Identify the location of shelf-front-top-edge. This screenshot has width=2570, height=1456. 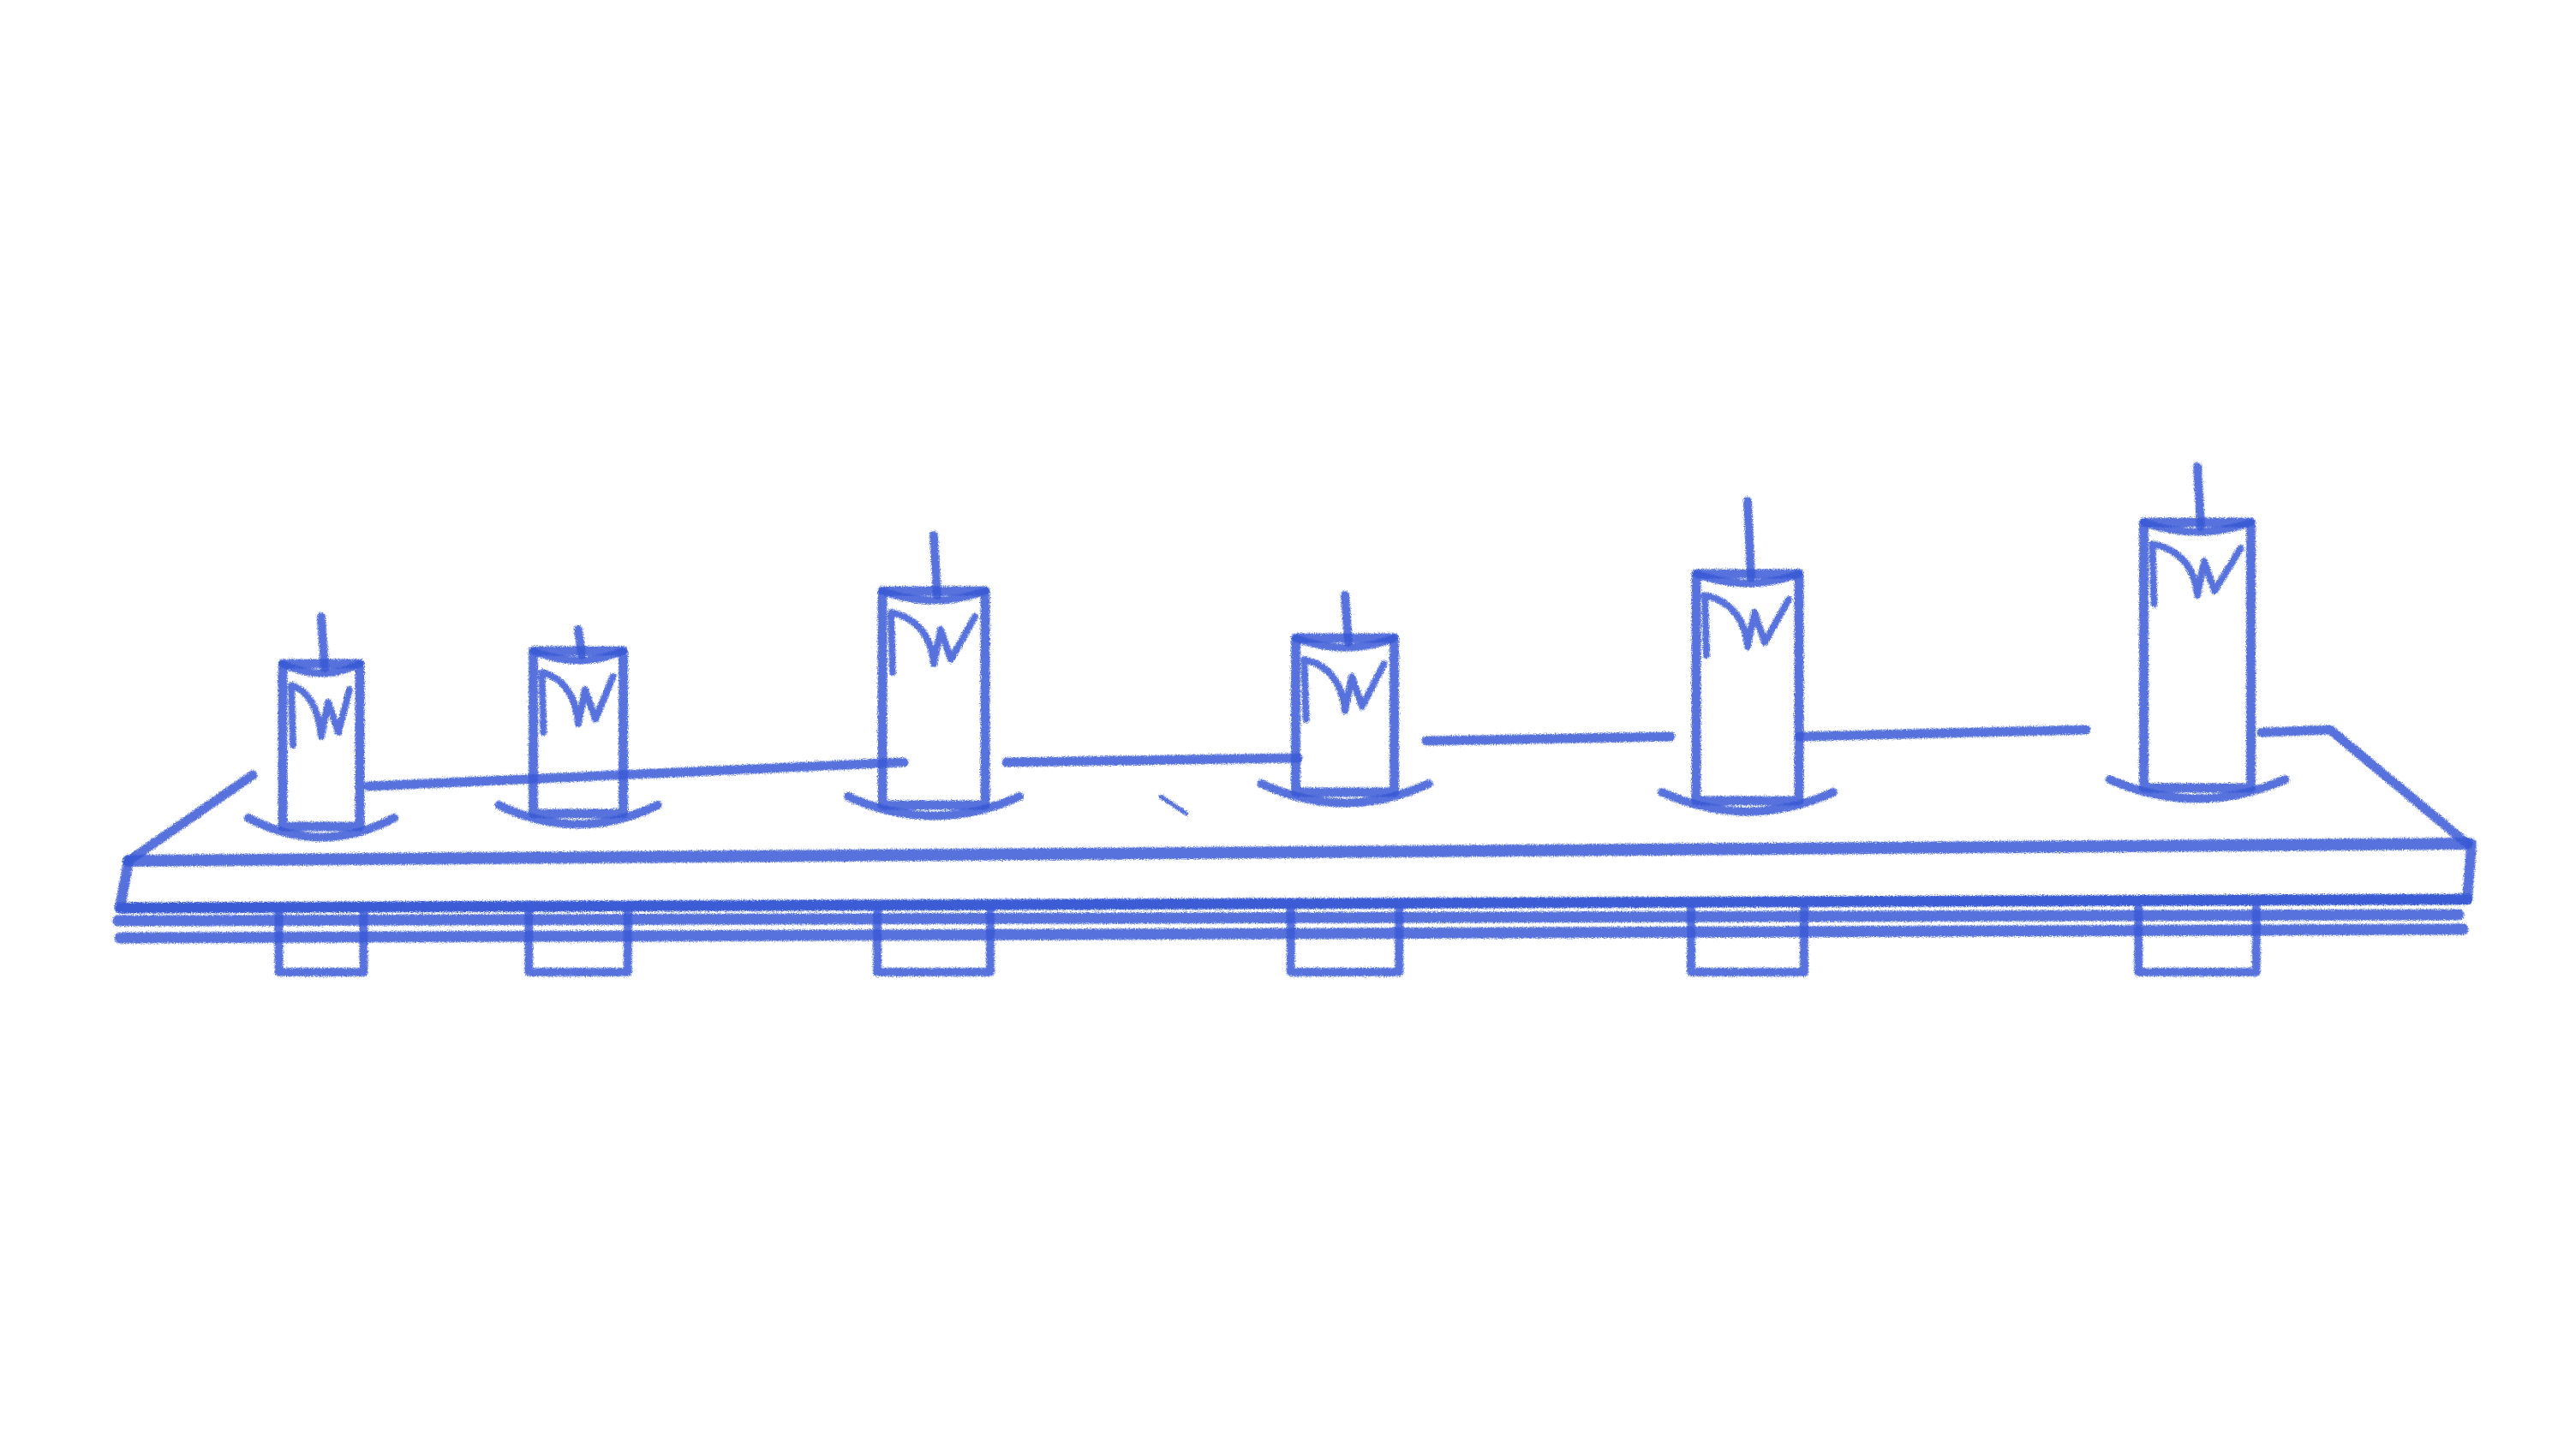
(1298, 852).